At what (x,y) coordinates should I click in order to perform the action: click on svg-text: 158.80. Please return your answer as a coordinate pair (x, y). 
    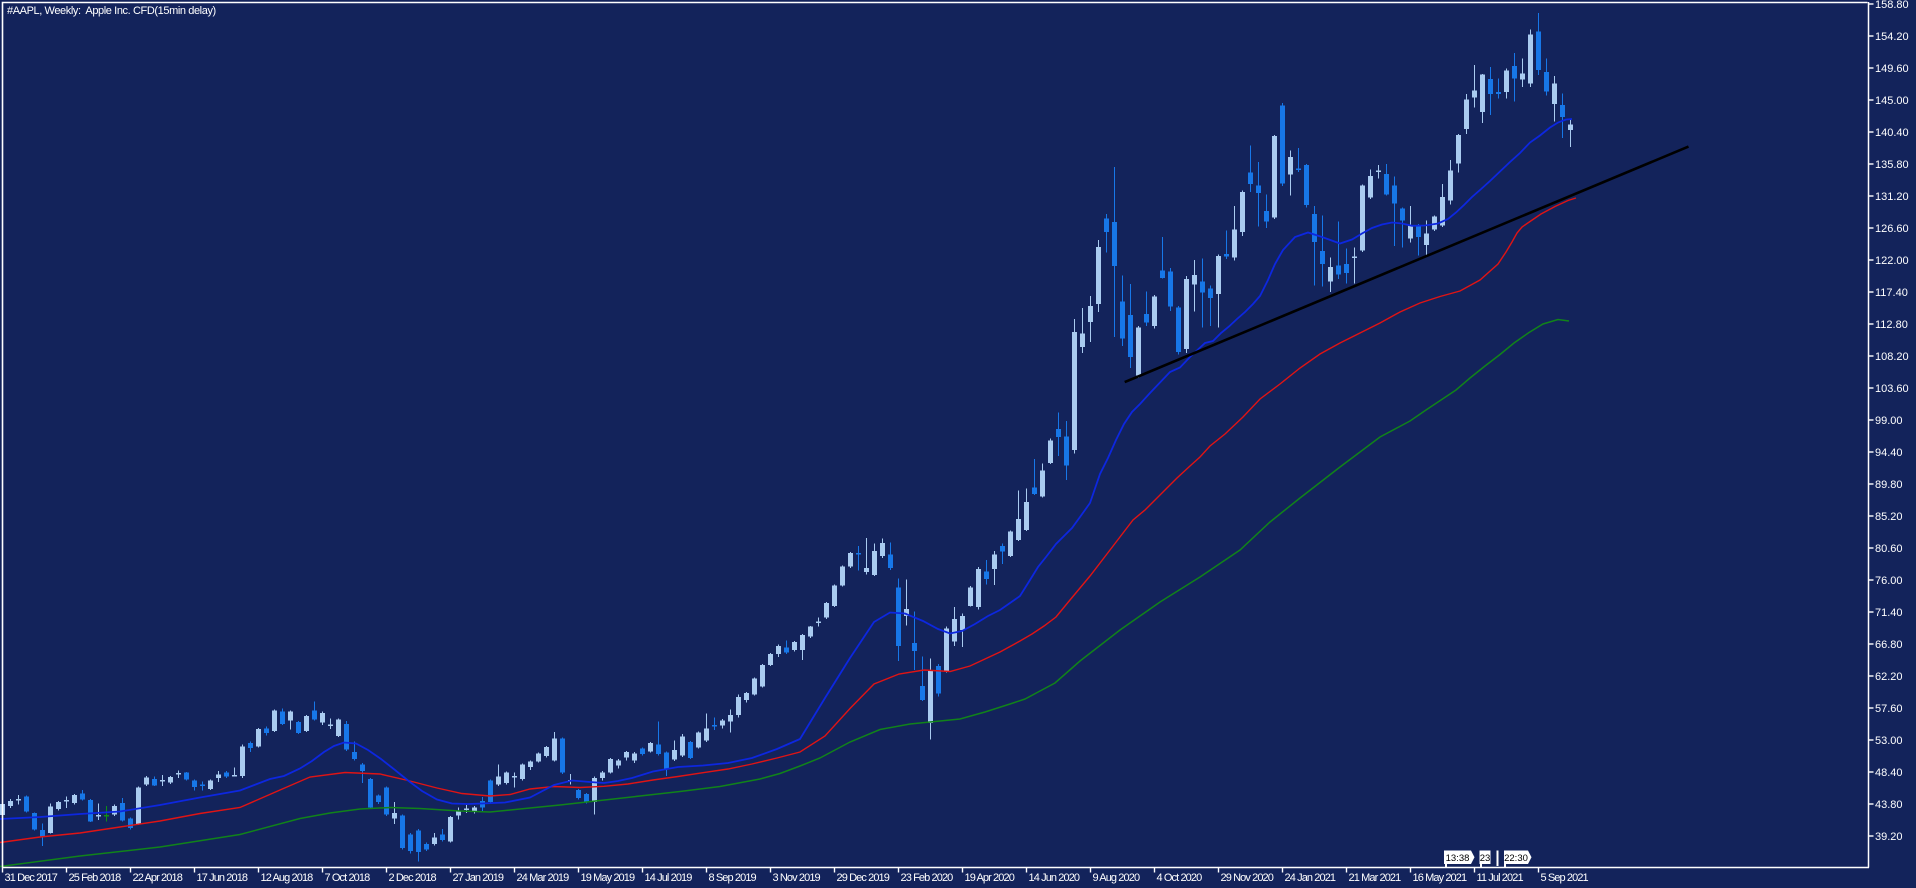
    Looking at the image, I should click on (1892, 5).